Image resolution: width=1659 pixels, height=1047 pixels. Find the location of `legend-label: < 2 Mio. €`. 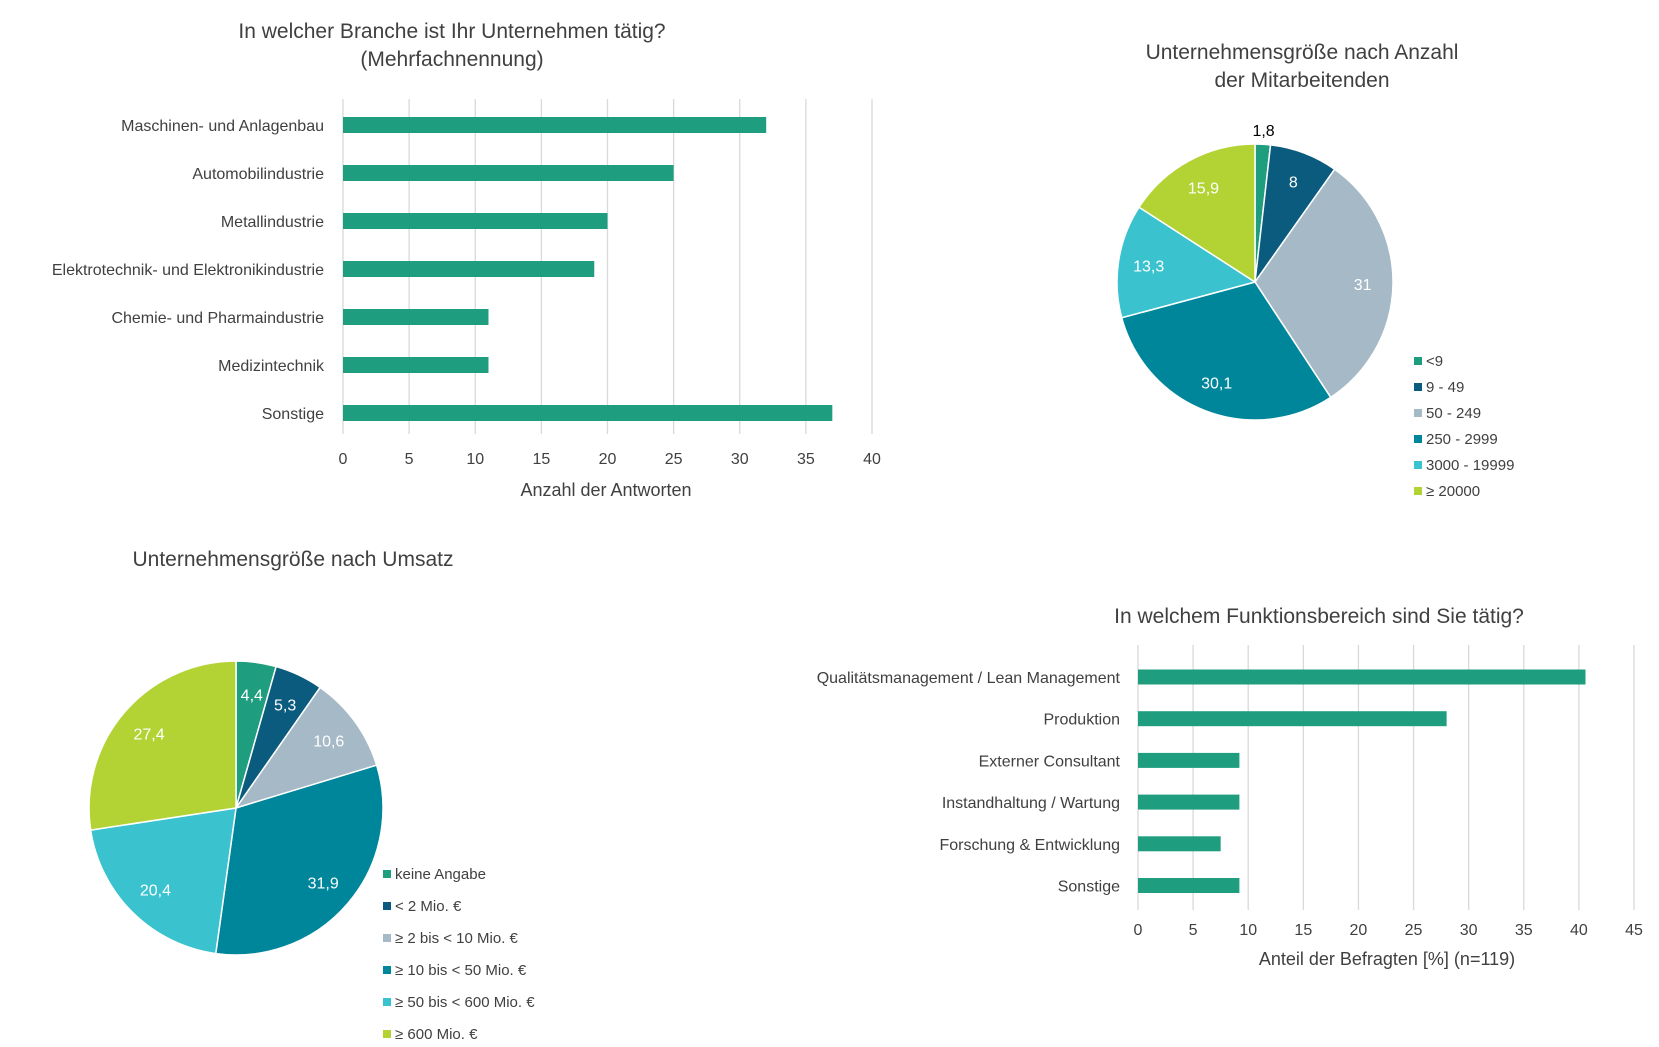

legend-label: < 2 Mio. € is located at coordinates (428, 906).